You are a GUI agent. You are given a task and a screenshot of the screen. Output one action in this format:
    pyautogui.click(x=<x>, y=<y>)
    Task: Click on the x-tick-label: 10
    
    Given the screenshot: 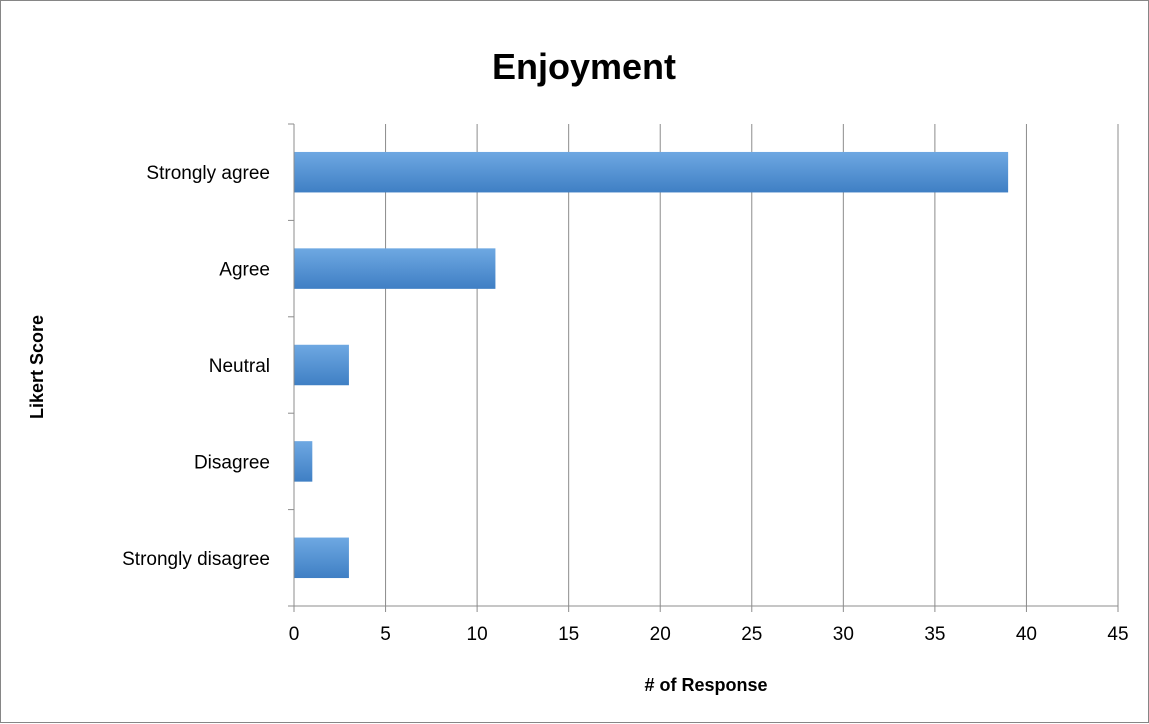 What is the action you would take?
    pyautogui.click(x=477, y=634)
    